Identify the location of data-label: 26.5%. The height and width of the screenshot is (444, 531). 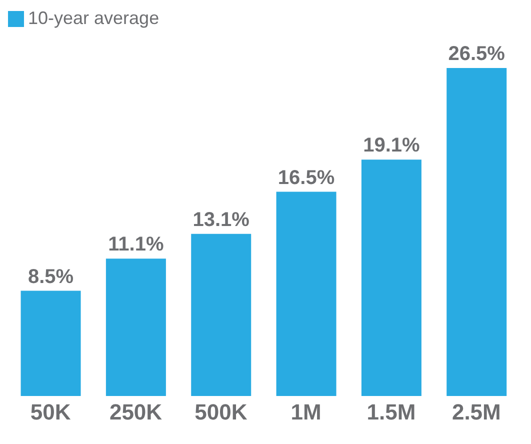
(477, 54).